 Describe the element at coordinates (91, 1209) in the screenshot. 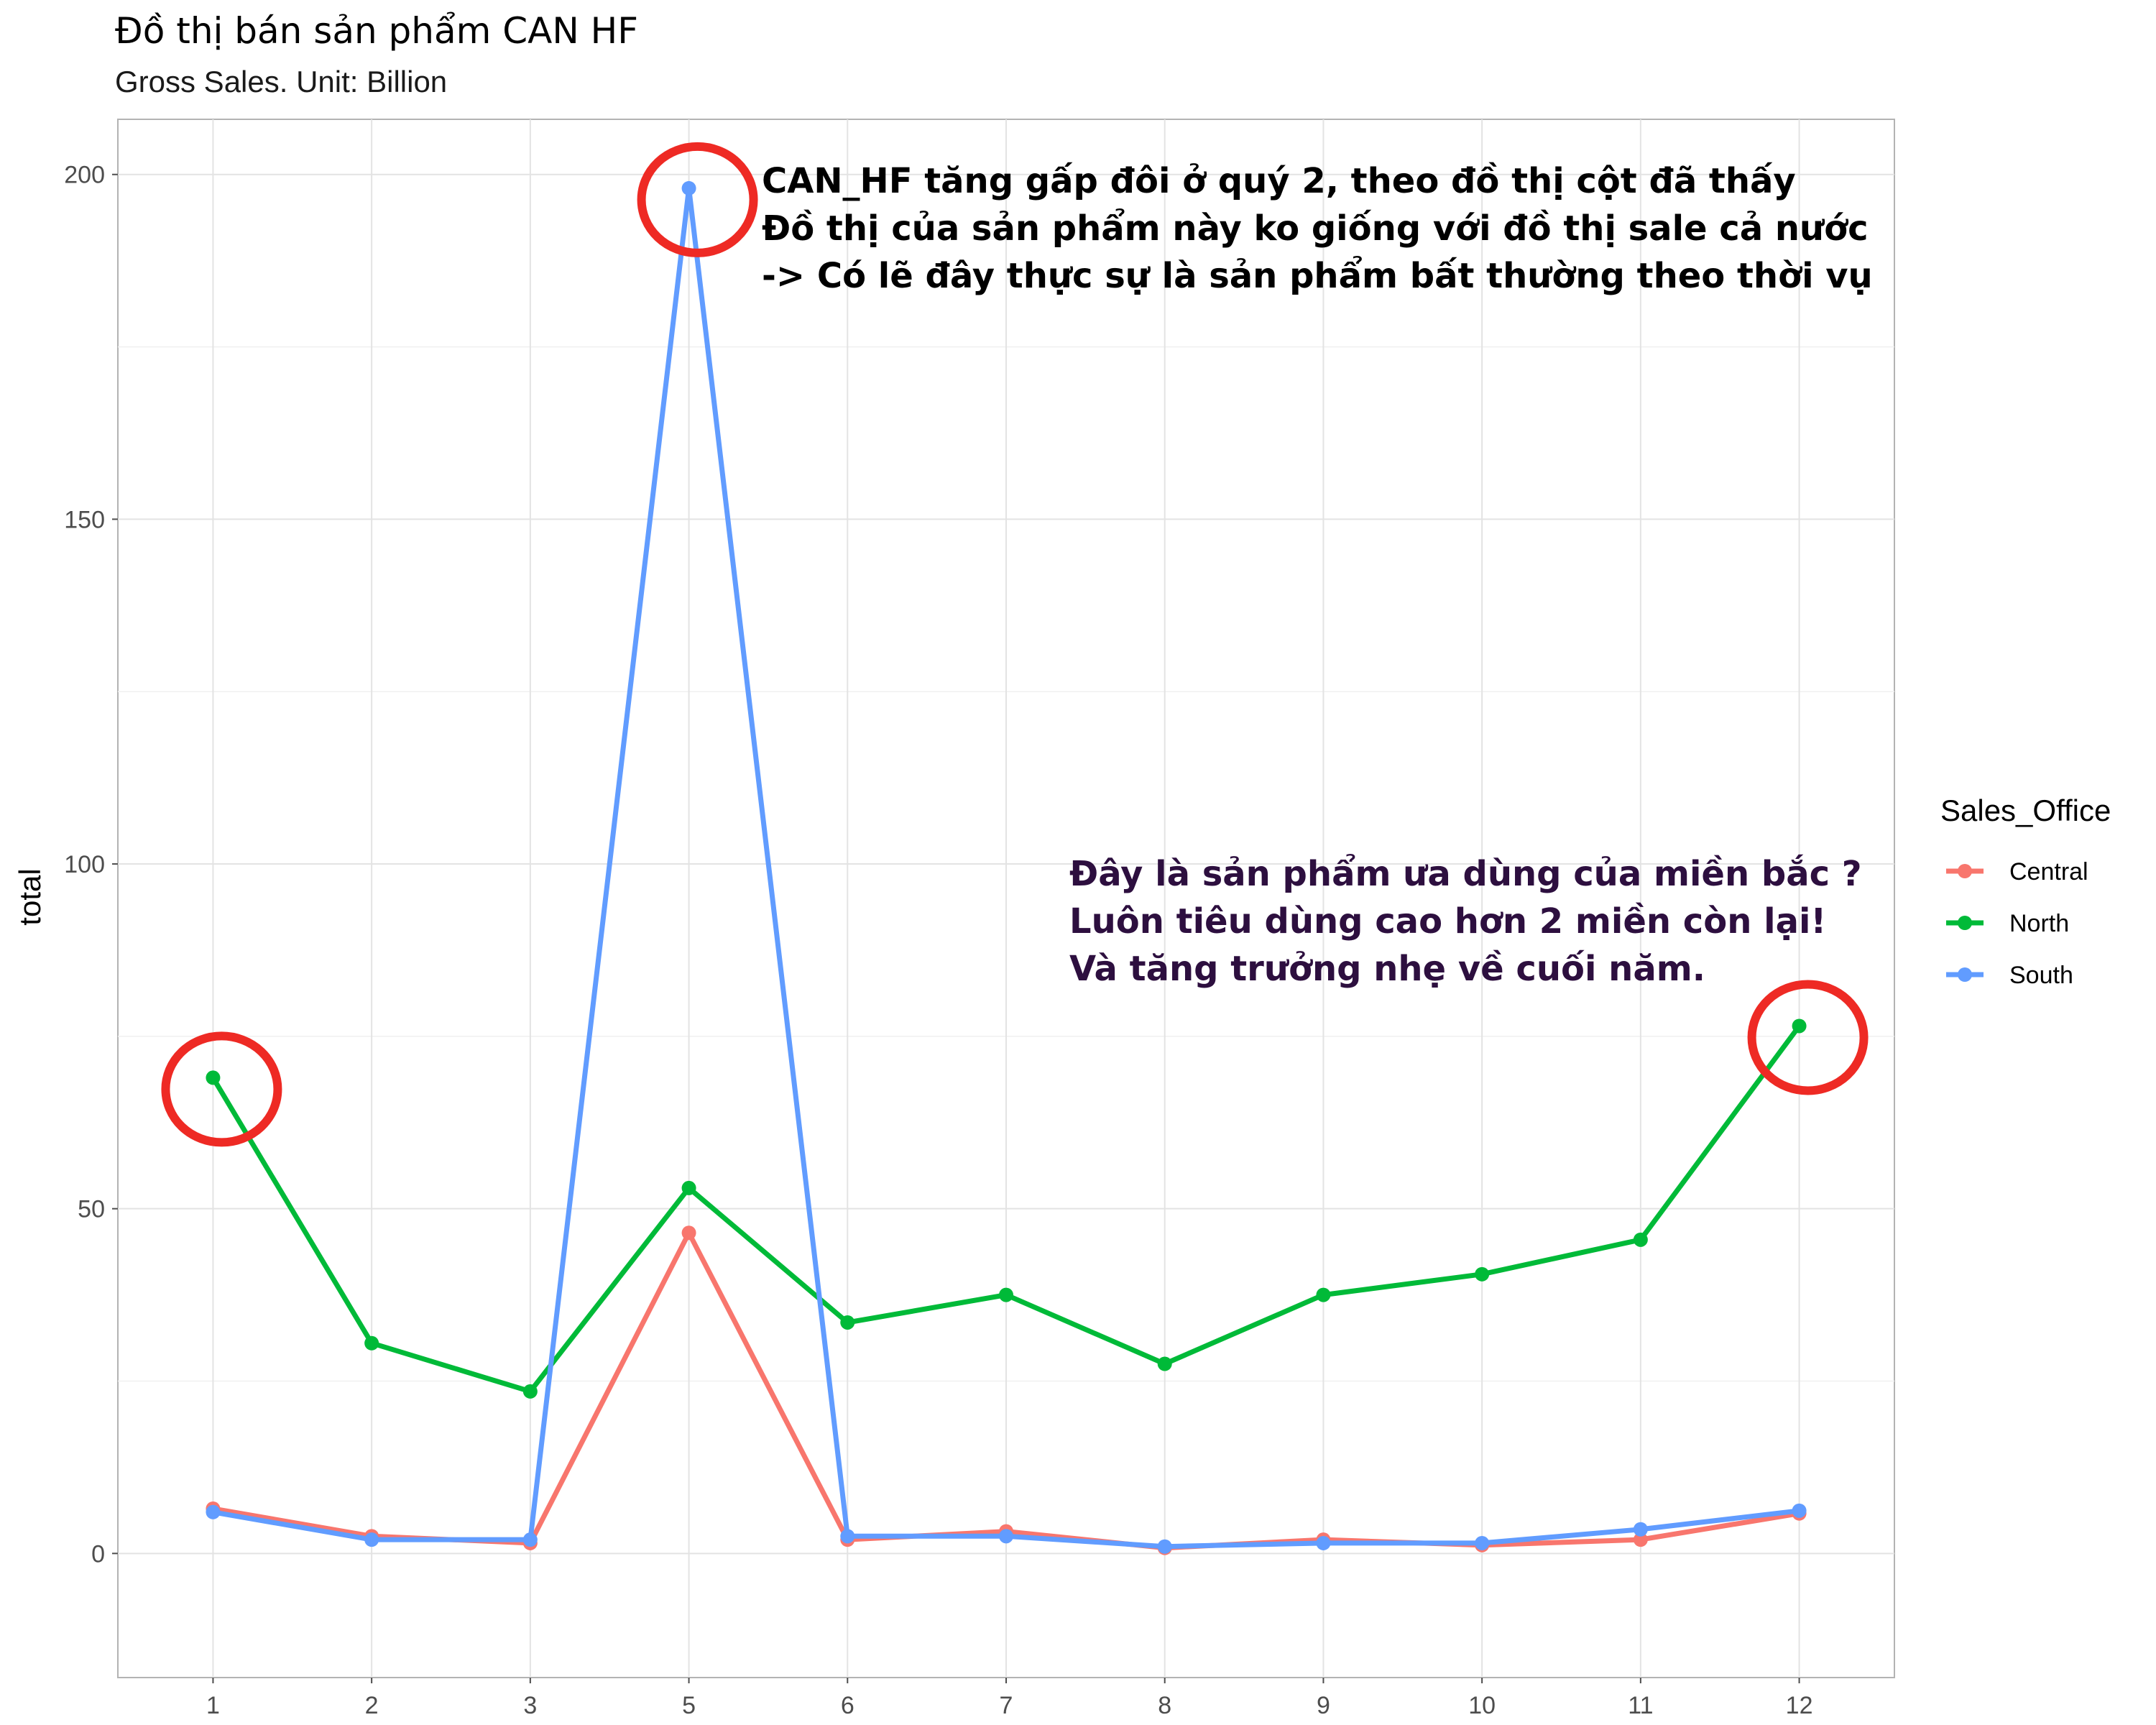

I see `y-tick-label: 50` at that location.